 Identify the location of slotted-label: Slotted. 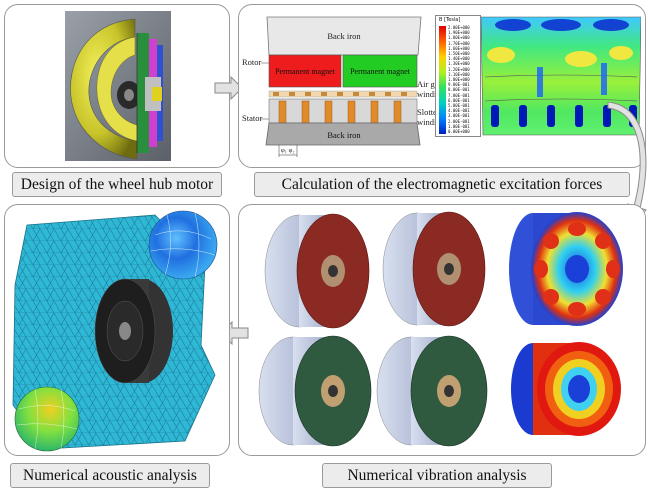
(429, 112).